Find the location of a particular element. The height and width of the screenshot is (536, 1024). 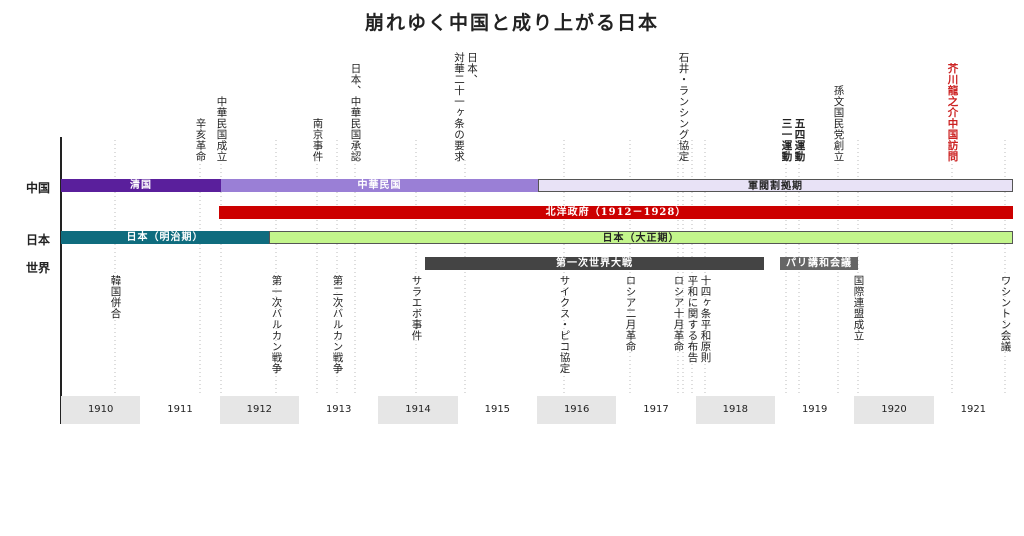

year-cell: 1919 is located at coordinates (815, 410).